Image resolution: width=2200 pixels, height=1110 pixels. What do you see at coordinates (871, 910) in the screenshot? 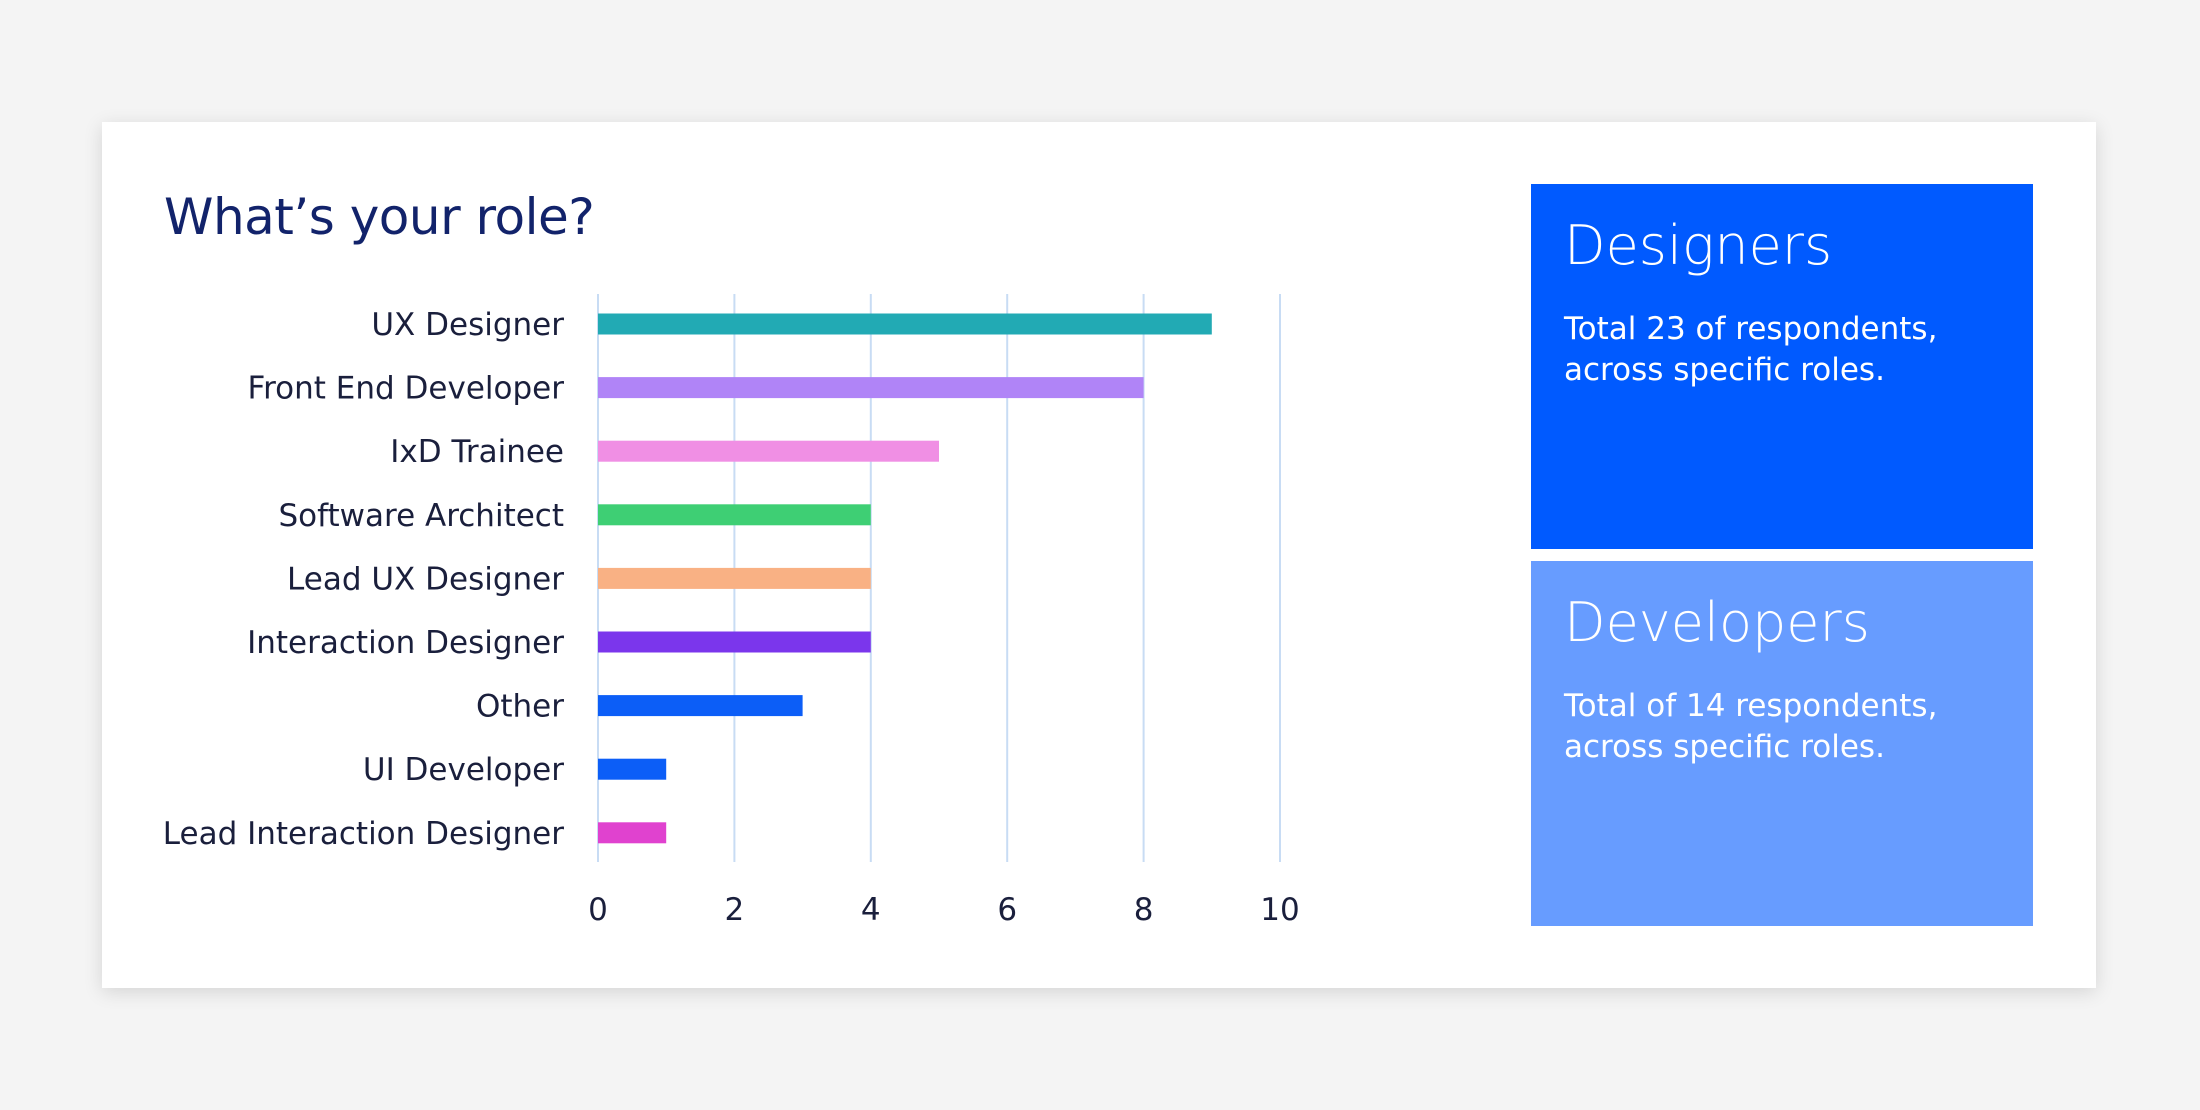
I see `x-tick-label: 4` at bounding box center [871, 910].